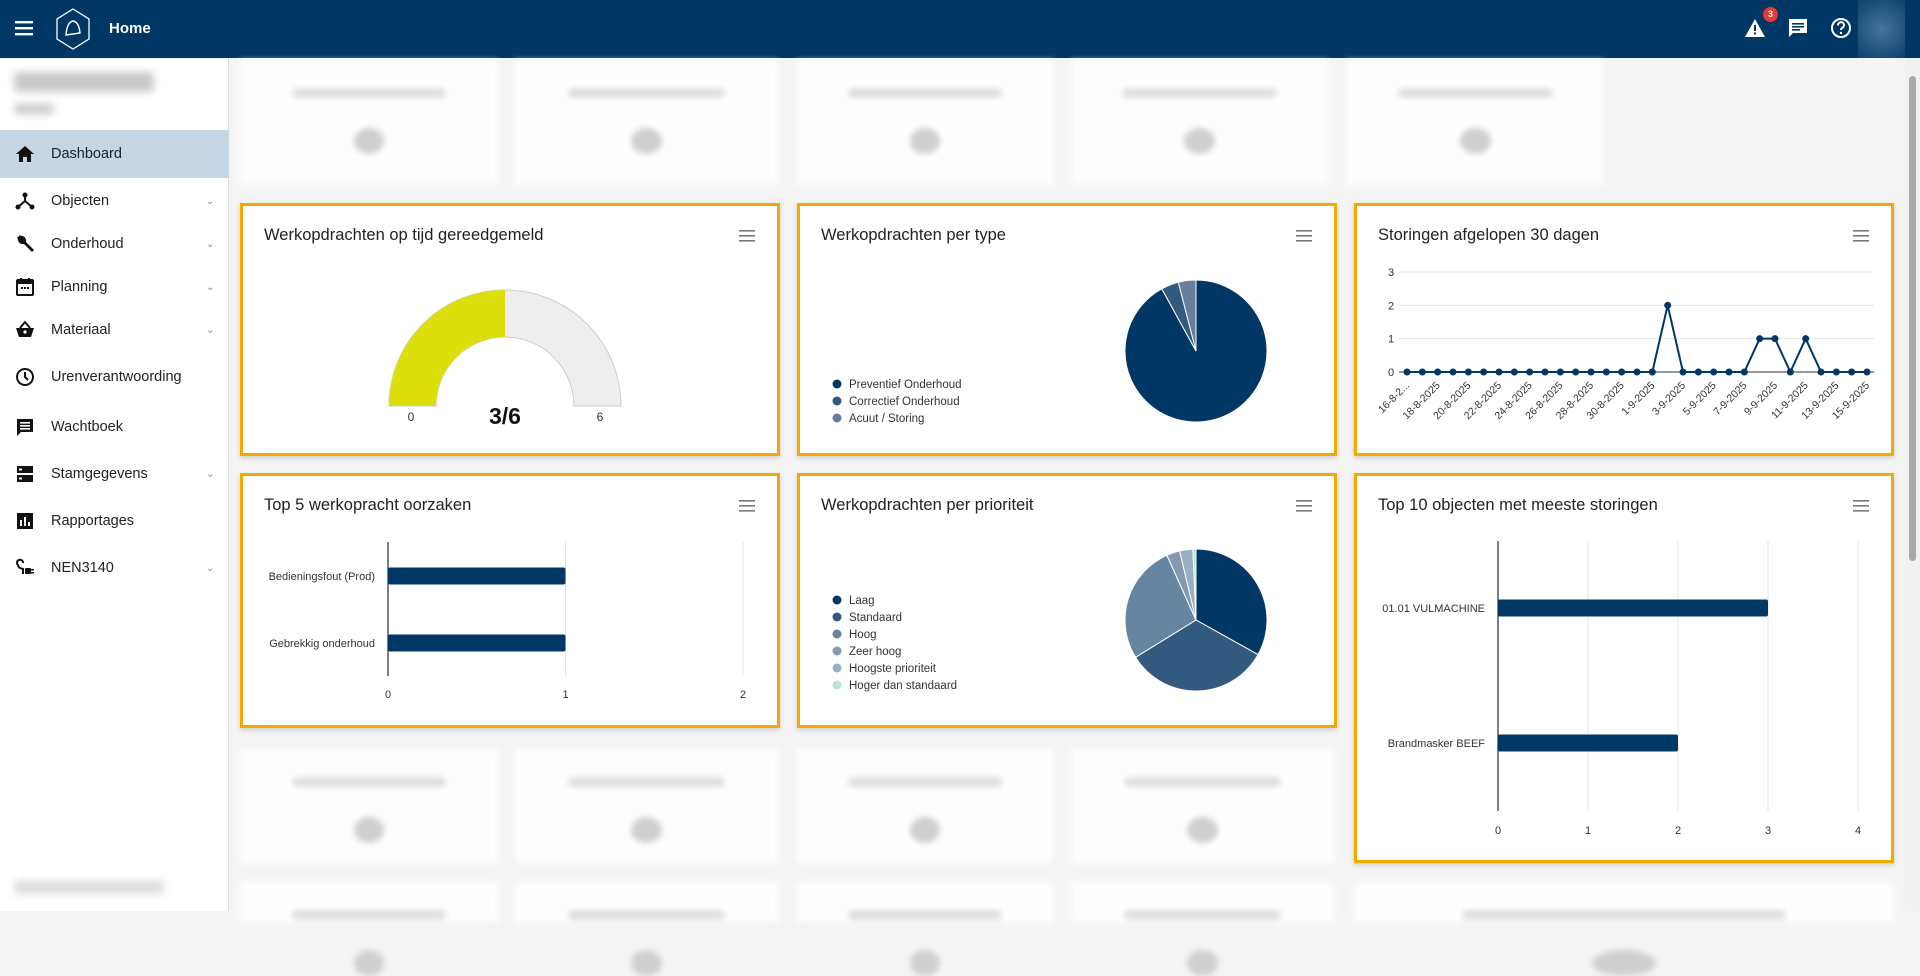 Image resolution: width=1920 pixels, height=976 pixels. What do you see at coordinates (1498, 831) in the screenshot?
I see `x-tick-label: 0` at bounding box center [1498, 831].